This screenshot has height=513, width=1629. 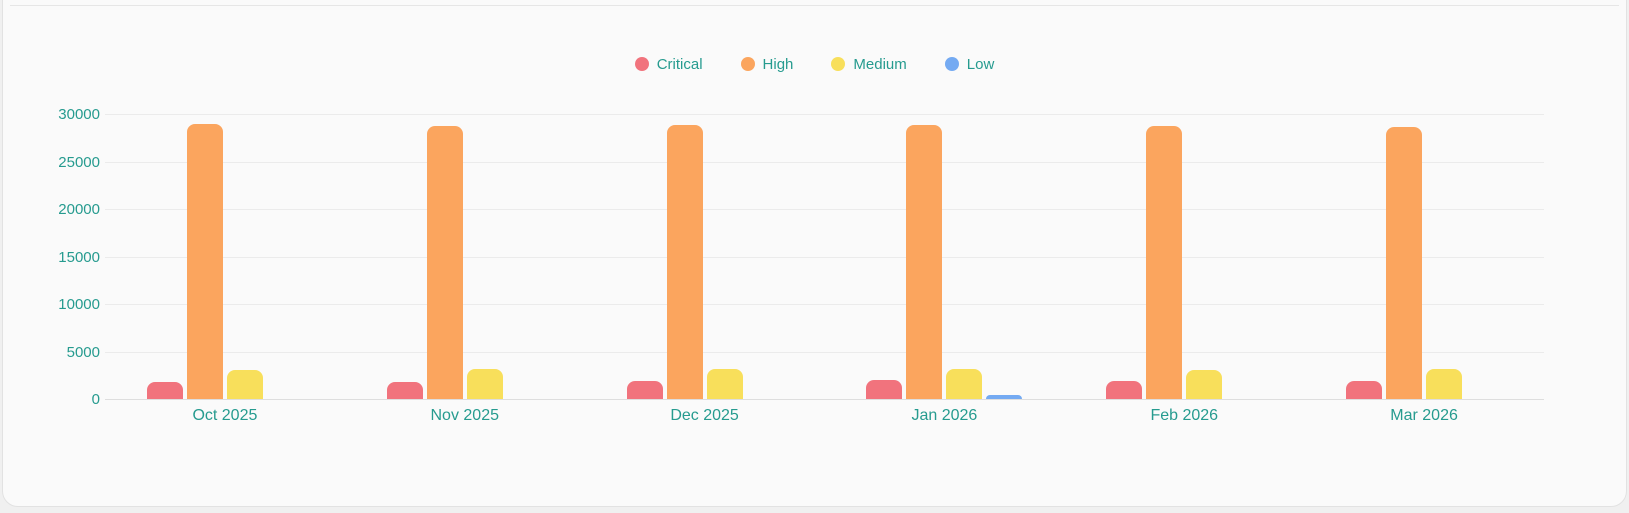 I want to click on bar-high-mar-2026, so click(x=1404, y=262).